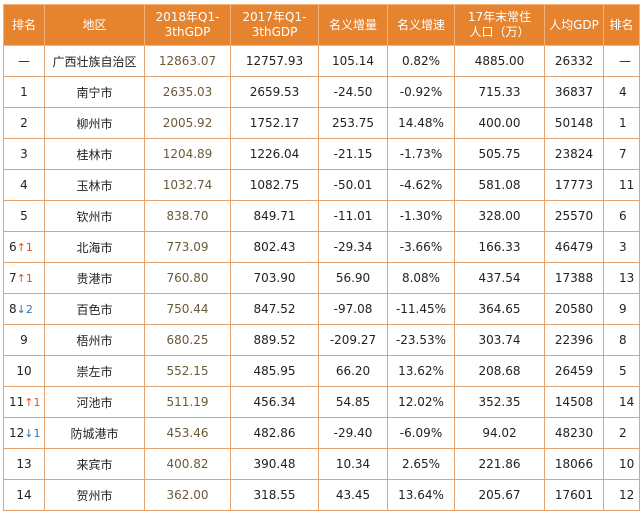 This screenshot has height=515, width=643. I want to click on cell-rank: 1, so click(24, 92).